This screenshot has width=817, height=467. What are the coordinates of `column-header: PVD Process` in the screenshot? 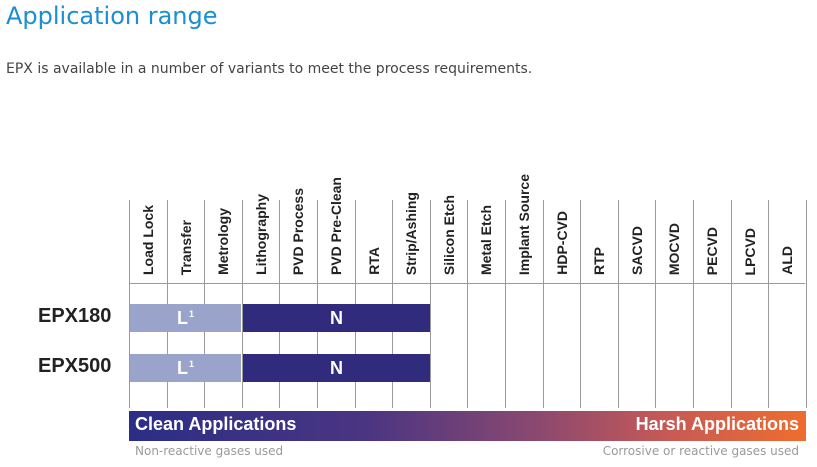 It's located at (297, 212).